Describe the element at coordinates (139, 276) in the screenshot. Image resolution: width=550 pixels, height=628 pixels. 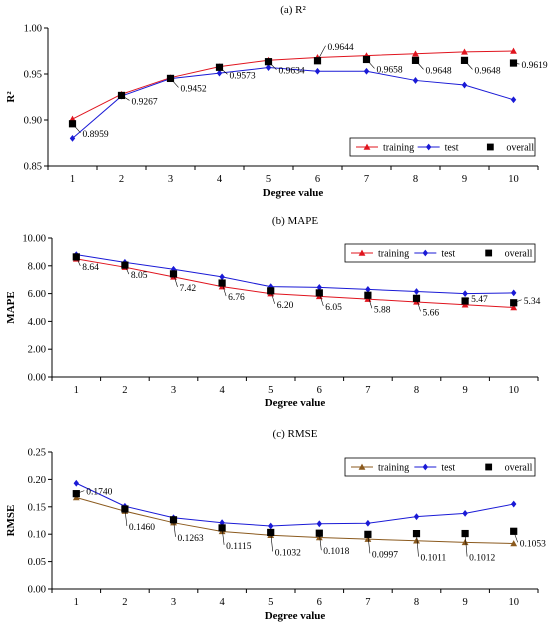
I see `data-label: 8.05` at that location.